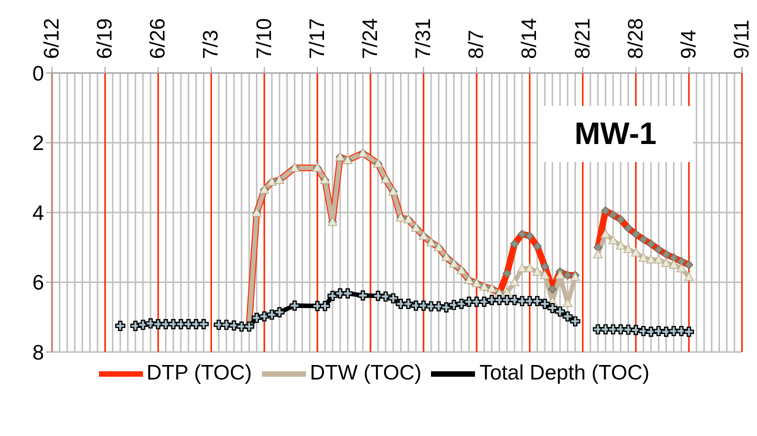  Describe the element at coordinates (211, 44) in the screenshot. I see `x-tick-label: 7/3` at that location.